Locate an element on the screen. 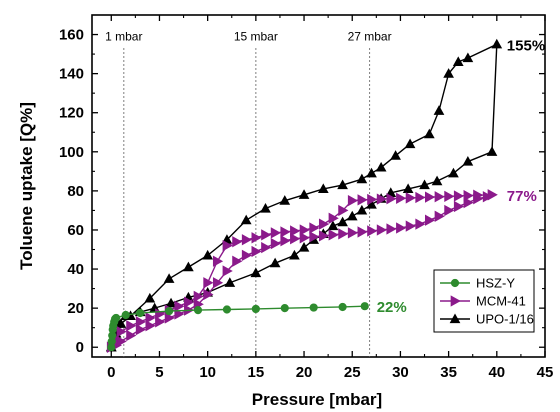 The image size is (560, 412). x-tick-label: 0 is located at coordinates (111, 372).